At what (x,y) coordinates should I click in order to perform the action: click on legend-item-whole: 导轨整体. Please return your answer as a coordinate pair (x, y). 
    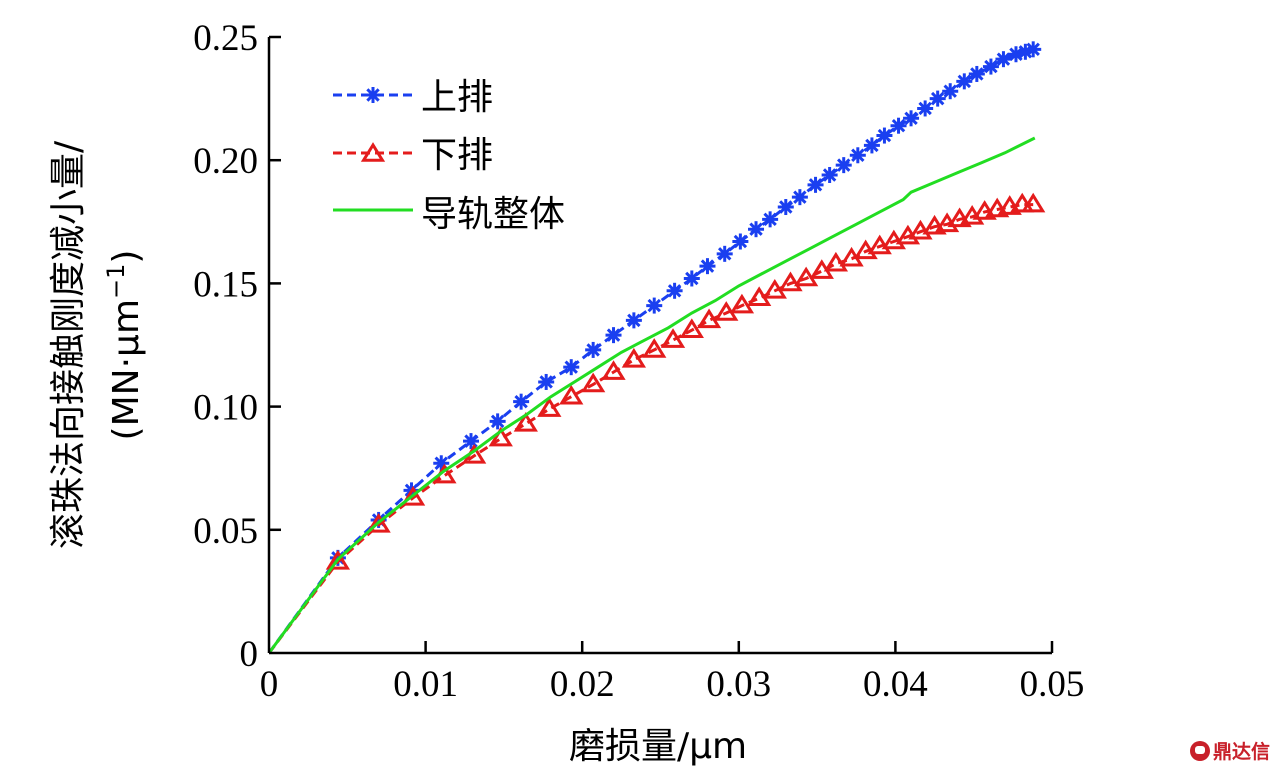
    Looking at the image, I should click on (449, 214).